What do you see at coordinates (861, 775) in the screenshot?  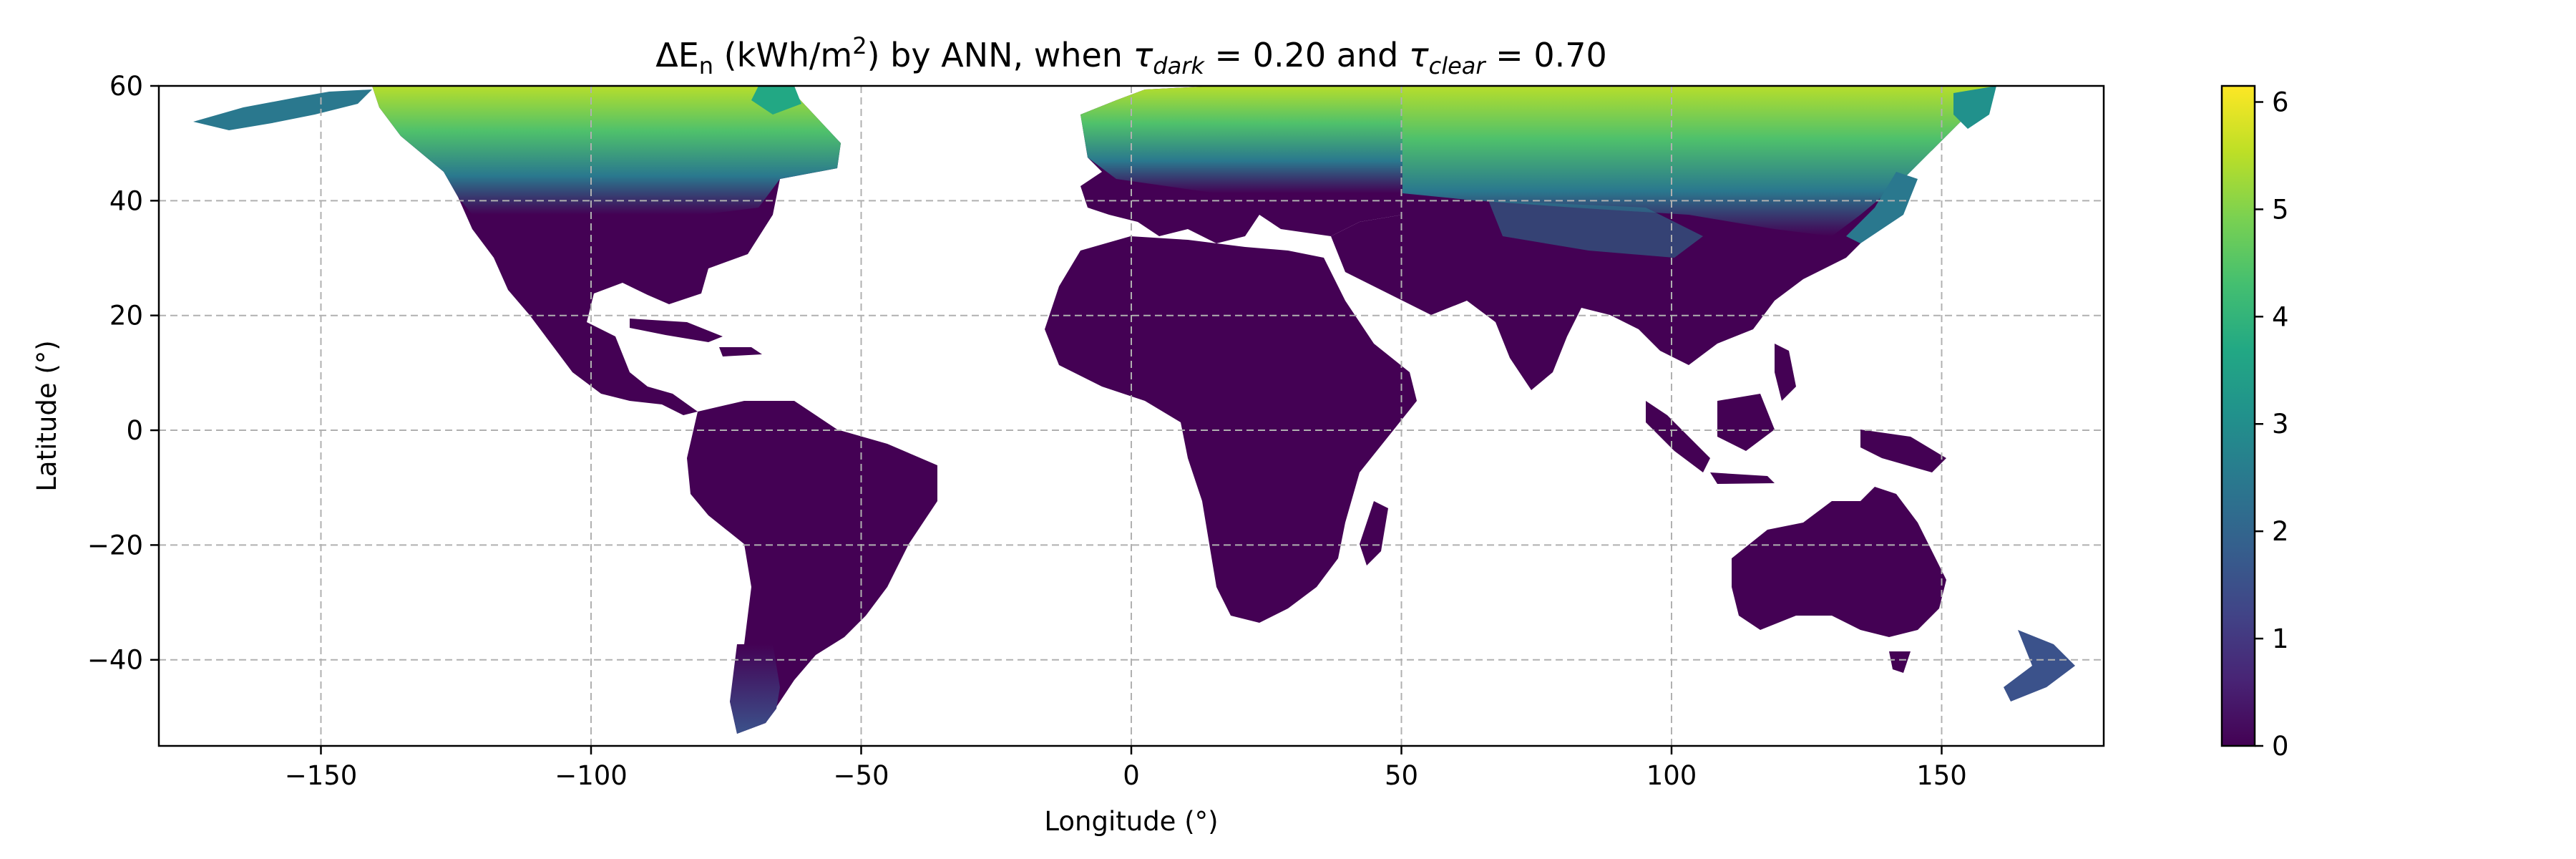 I see `x-tick-label: −50` at bounding box center [861, 775].